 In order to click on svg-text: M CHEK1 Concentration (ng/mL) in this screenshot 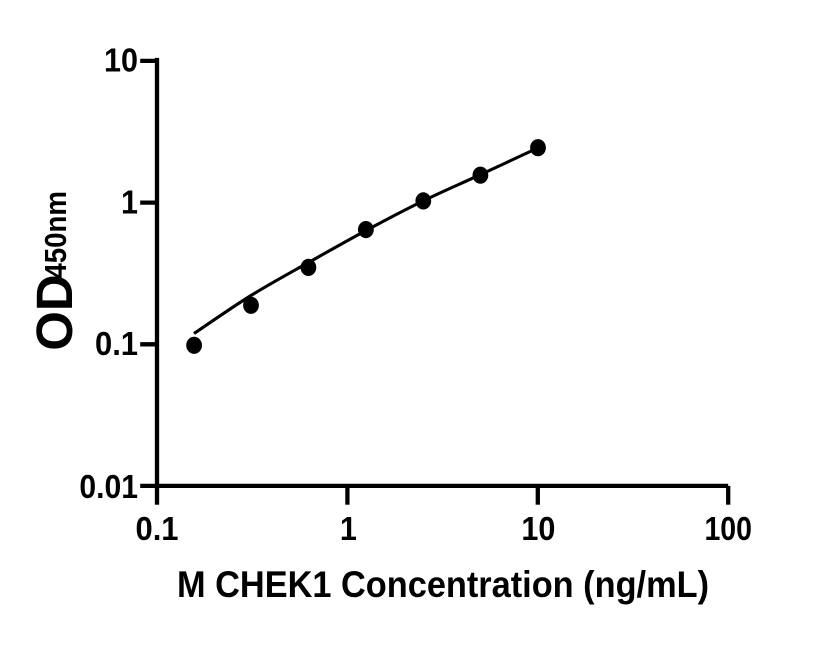, I will do `click(443, 584)`.